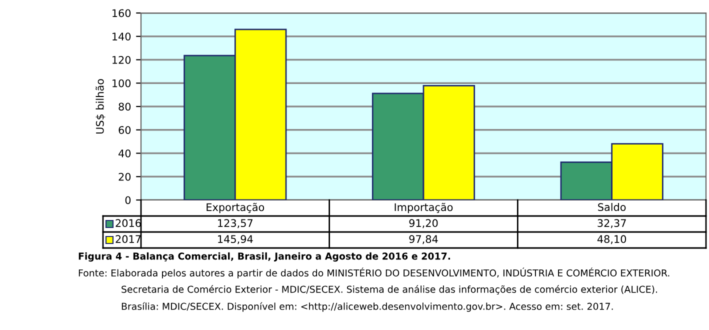 This screenshot has width=709, height=330. Describe the element at coordinates (101, 106) in the screenshot. I see `y-axis-title: US$ bilhão` at that location.